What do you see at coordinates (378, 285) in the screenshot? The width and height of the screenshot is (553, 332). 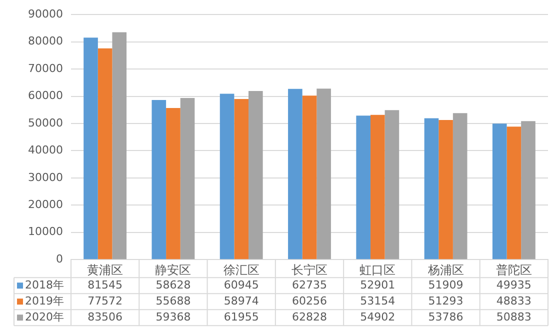 I see `data-label: 52901` at bounding box center [378, 285].